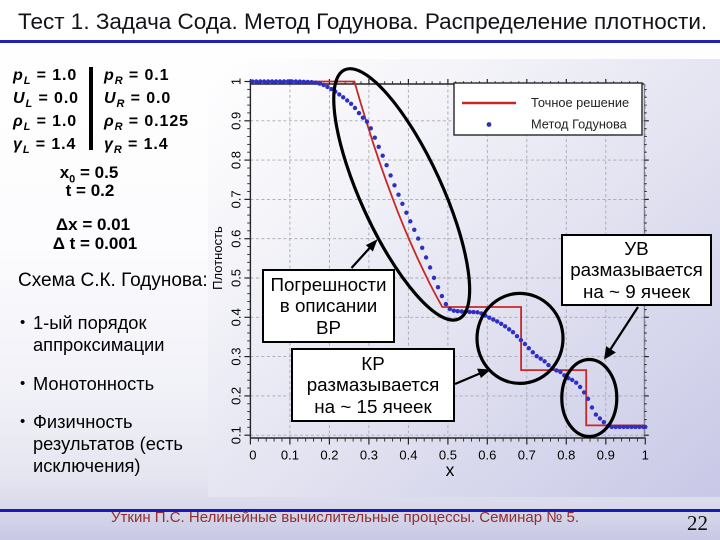  What do you see at coordinates (450, 470) in the screenshot?
I see `svg-text: x` at bounding box center [450, 470].